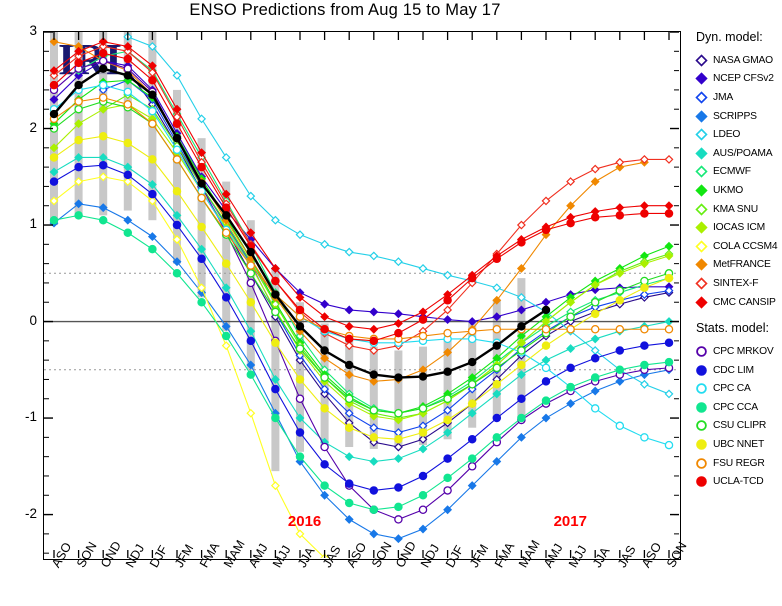  I want to click on legend-item-label: SCRIPPS, so click(735, 116).